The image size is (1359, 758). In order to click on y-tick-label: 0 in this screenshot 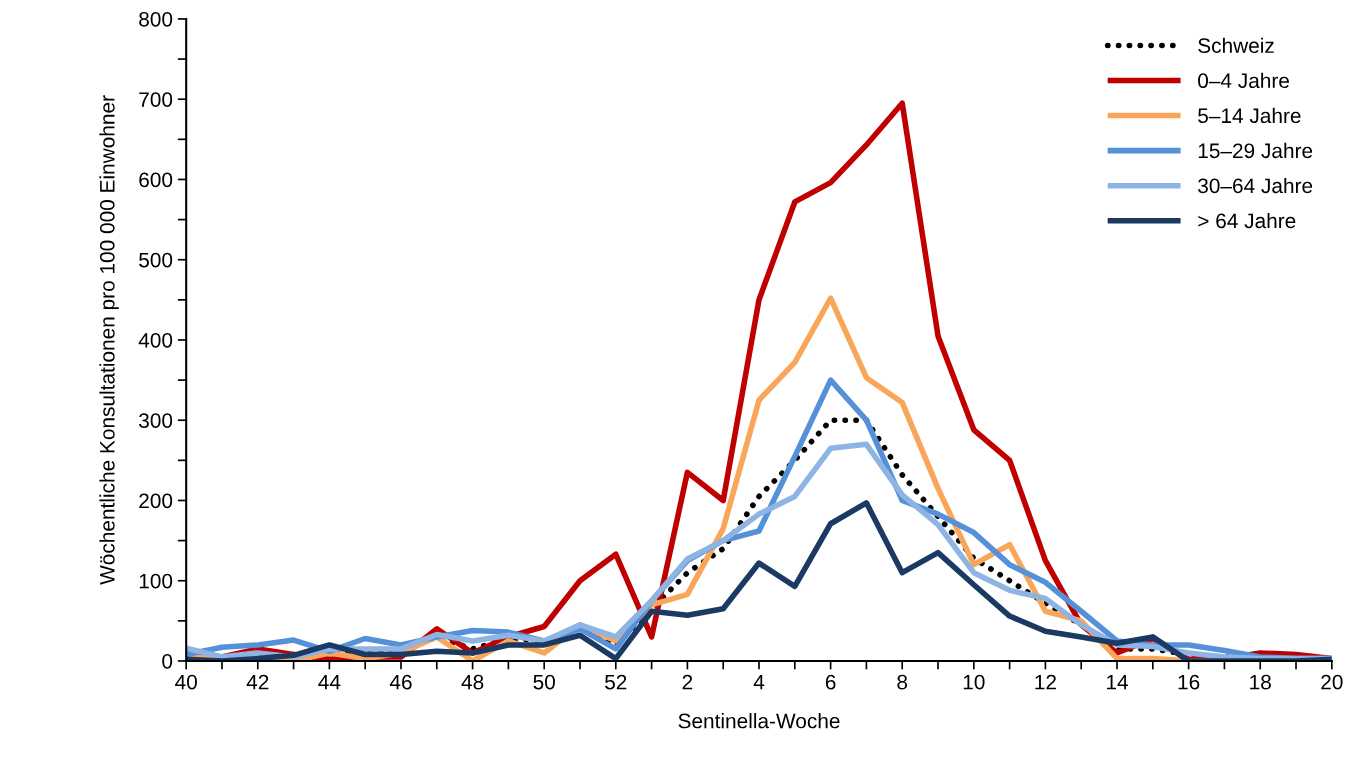, I will do `click(167, 661)`.